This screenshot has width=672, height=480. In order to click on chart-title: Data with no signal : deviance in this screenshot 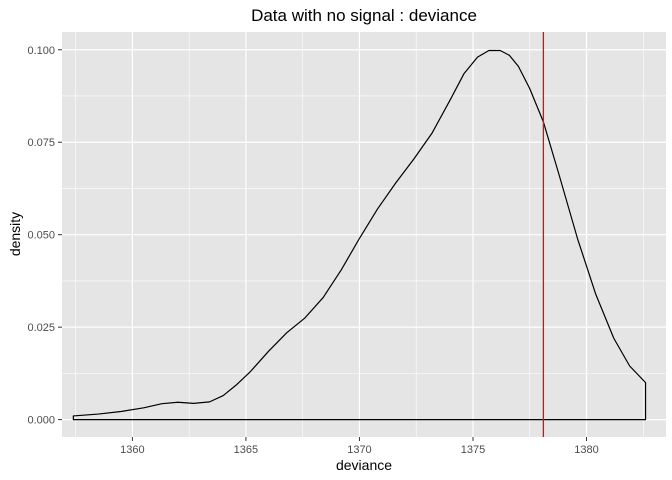, I will do `click(364, 15)`.